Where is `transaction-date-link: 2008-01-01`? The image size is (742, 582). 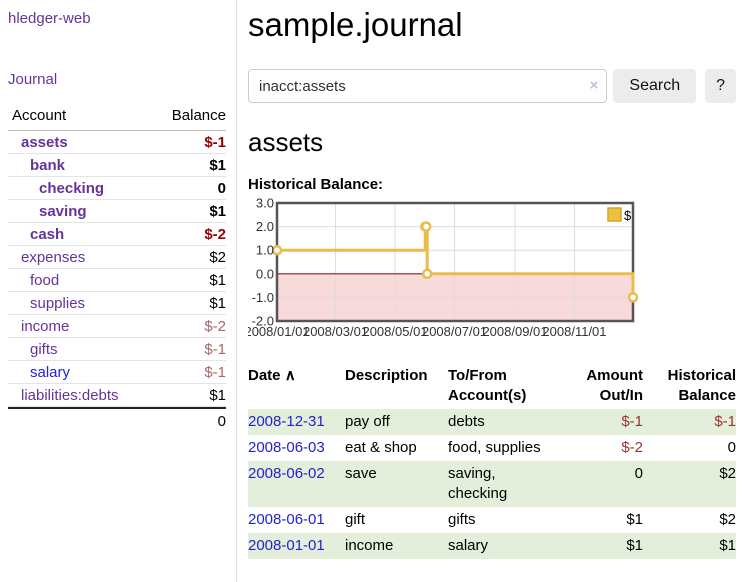
transaction-date-link: 2008-01-01 is located at coordinates (286, 545).